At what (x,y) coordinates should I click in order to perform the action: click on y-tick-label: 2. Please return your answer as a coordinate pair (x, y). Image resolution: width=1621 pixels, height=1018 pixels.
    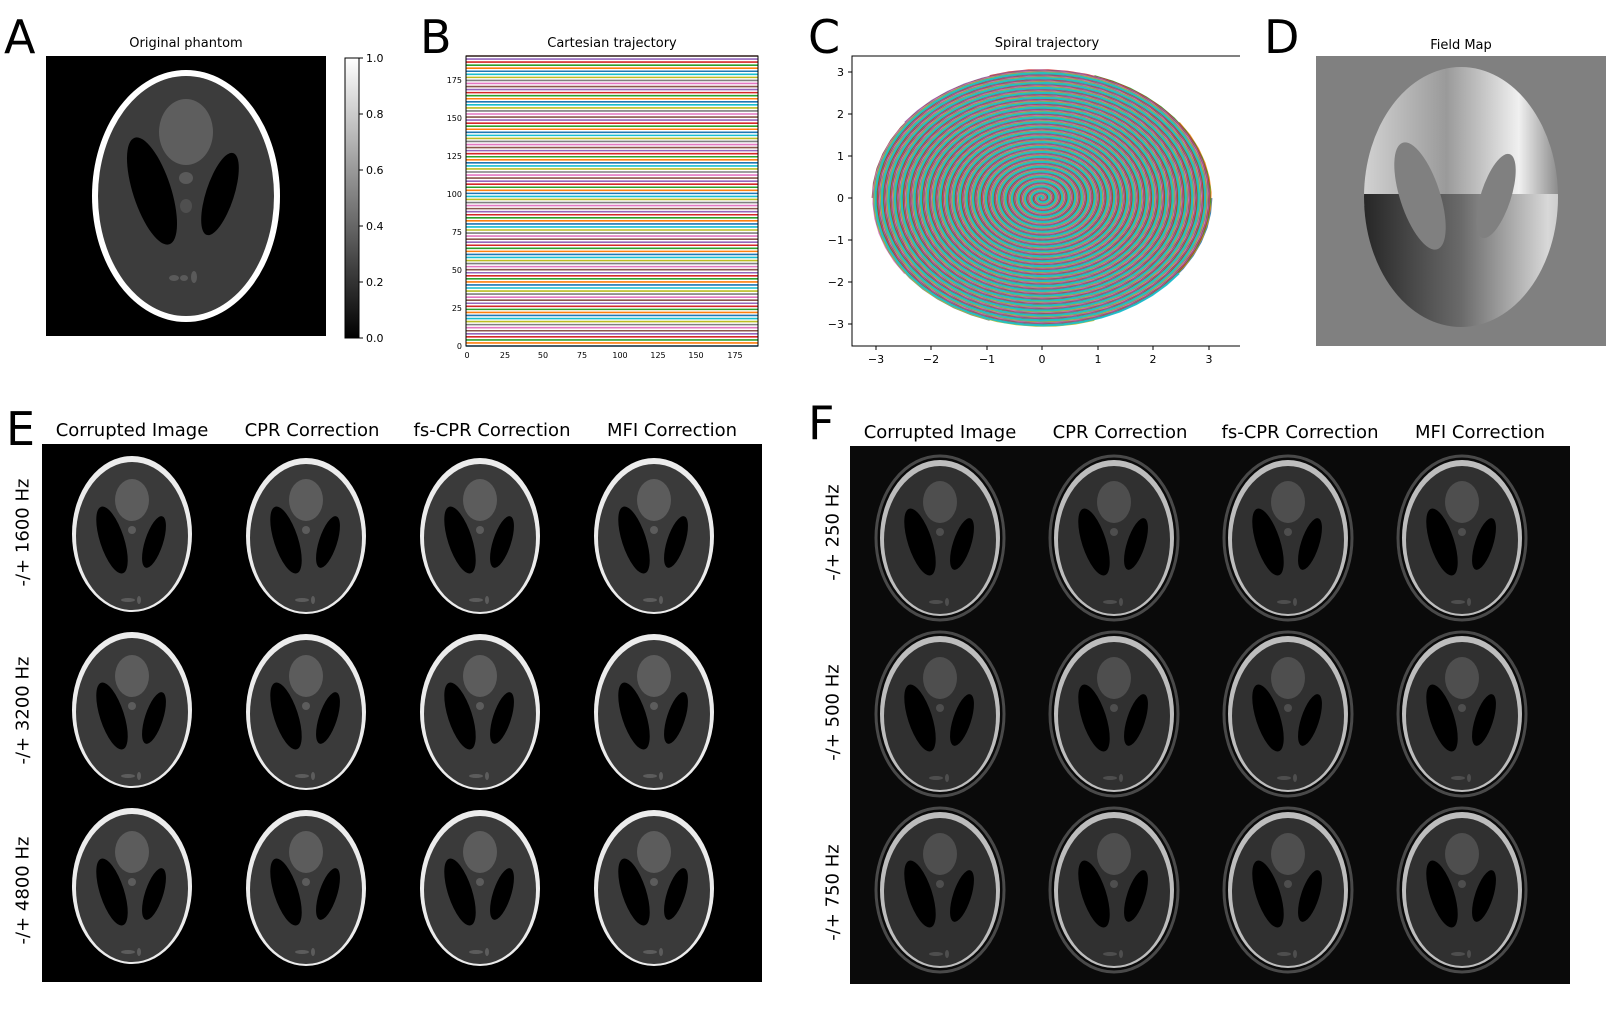
    Looking at the image, I should click on (840, 114).